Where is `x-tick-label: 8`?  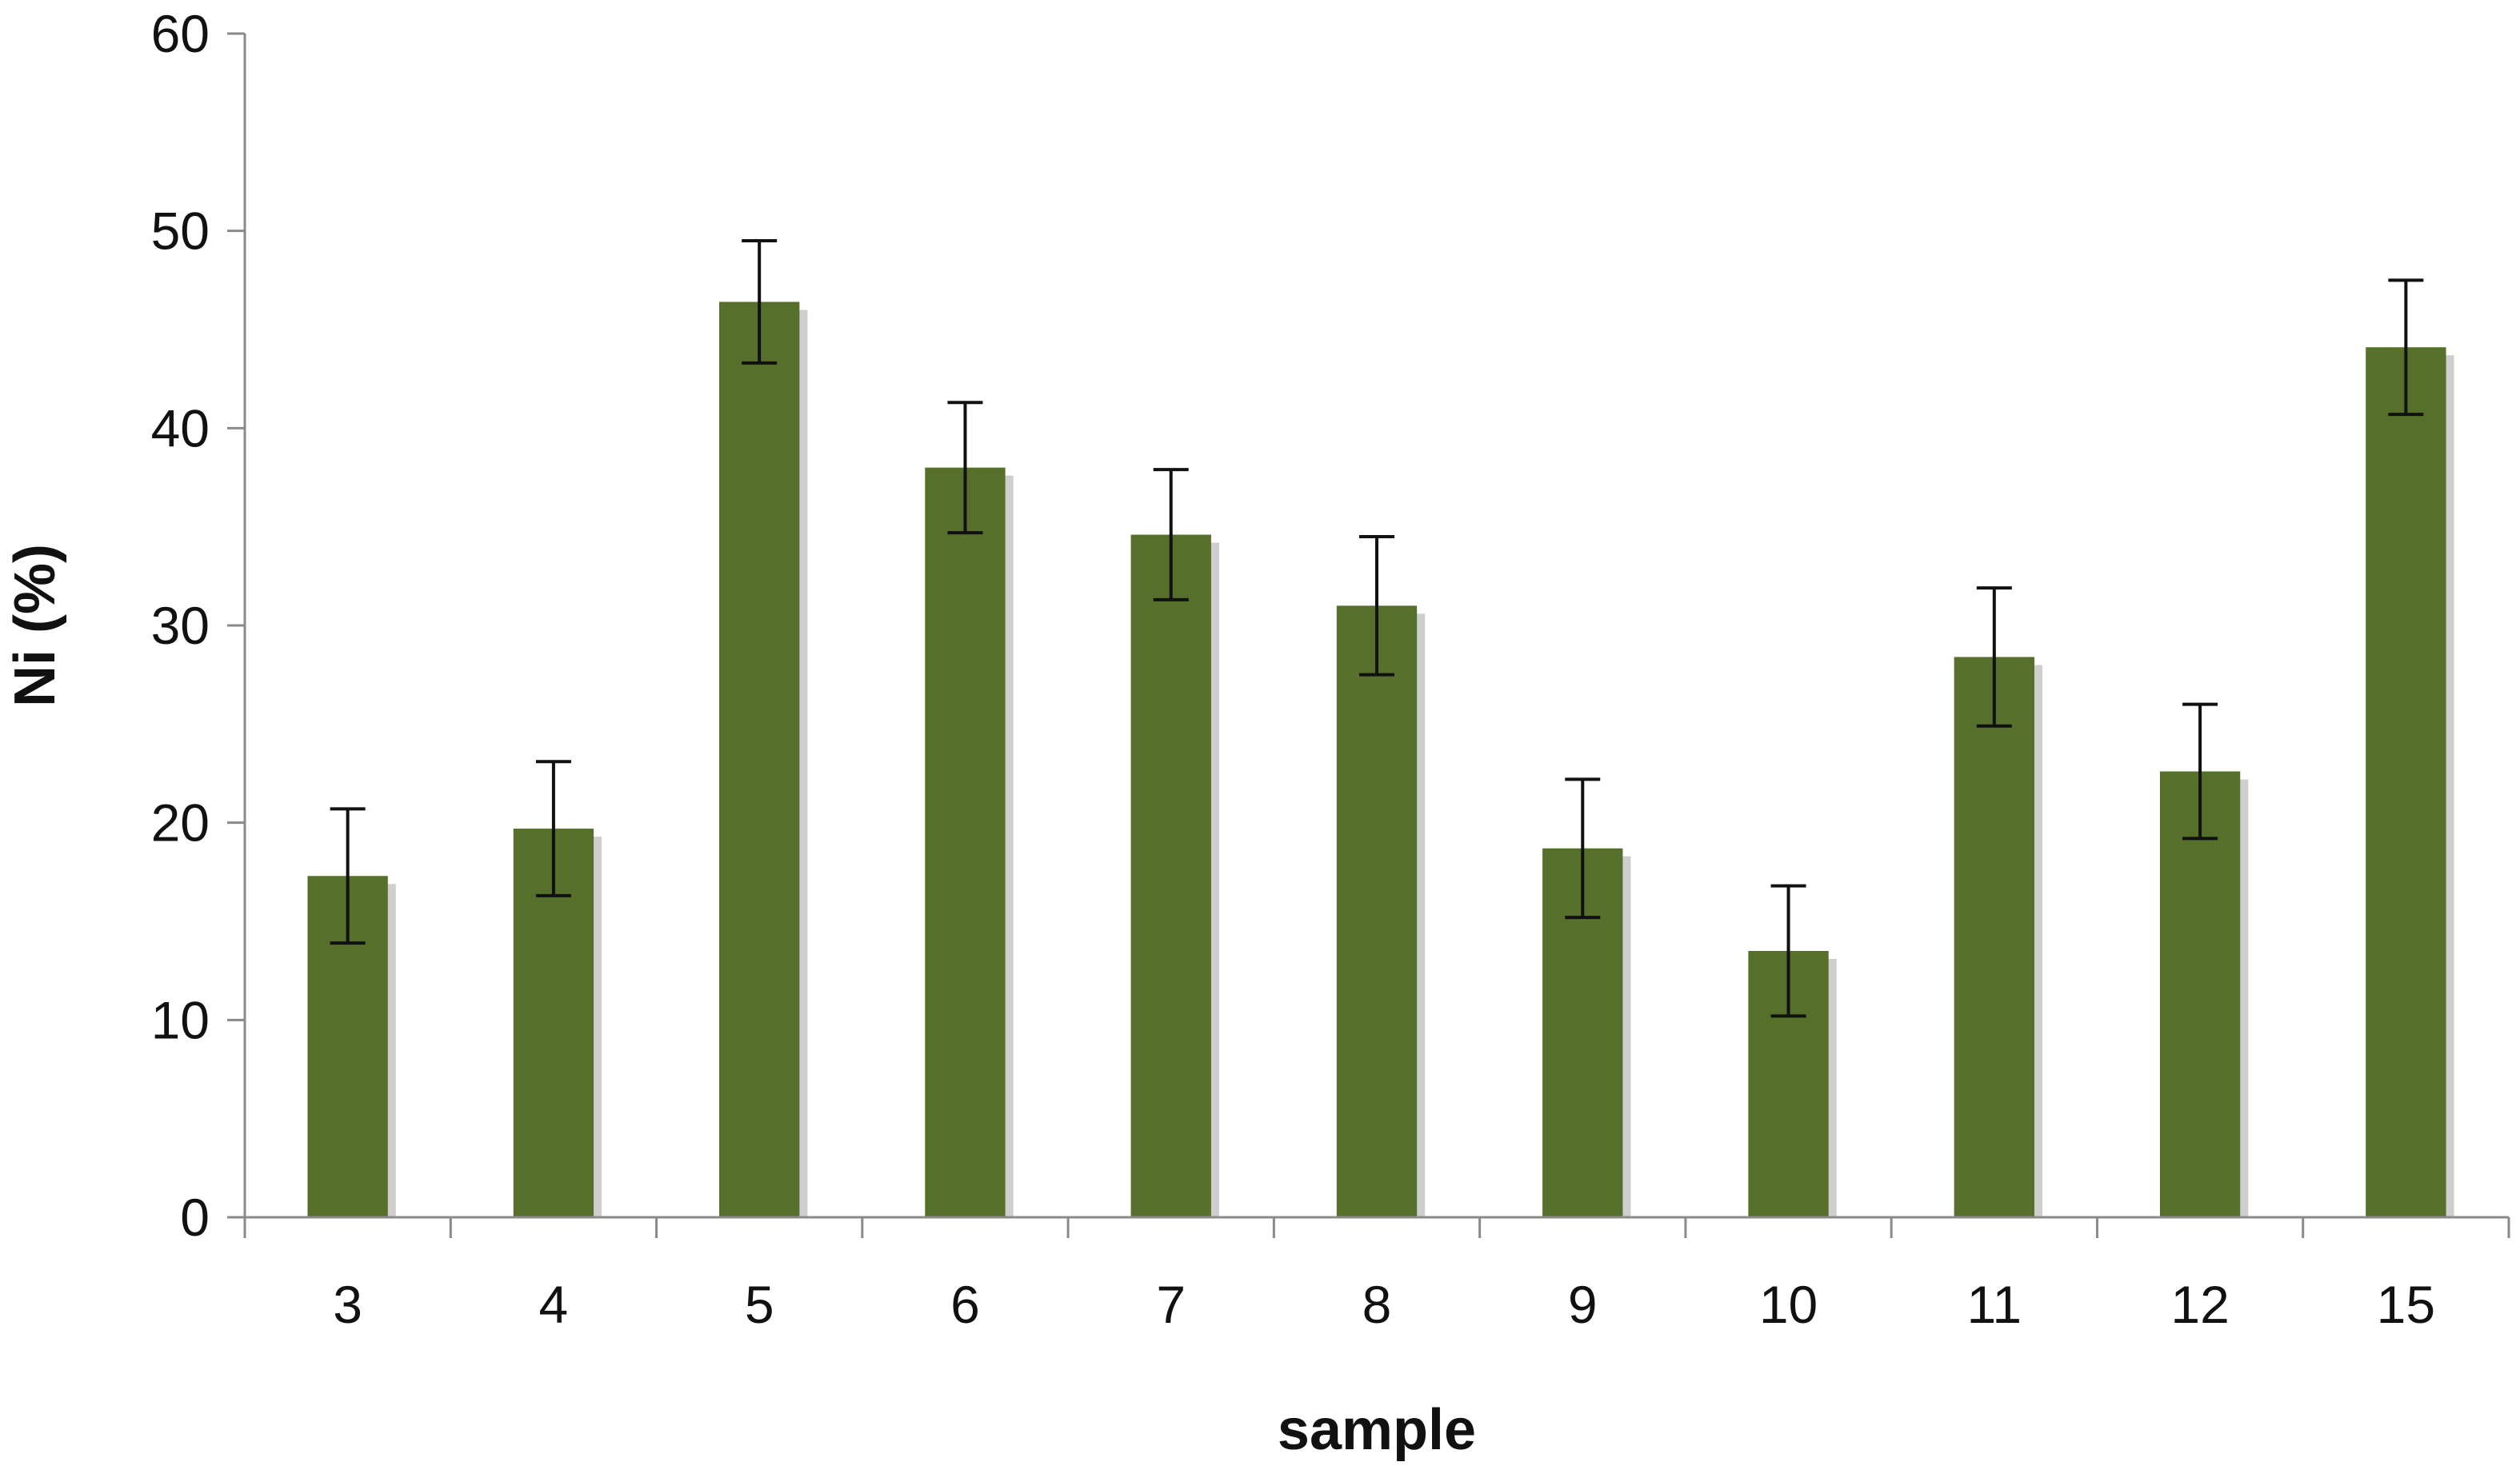
x-tick-label: 8 is located at coordinates (1377, 1304).